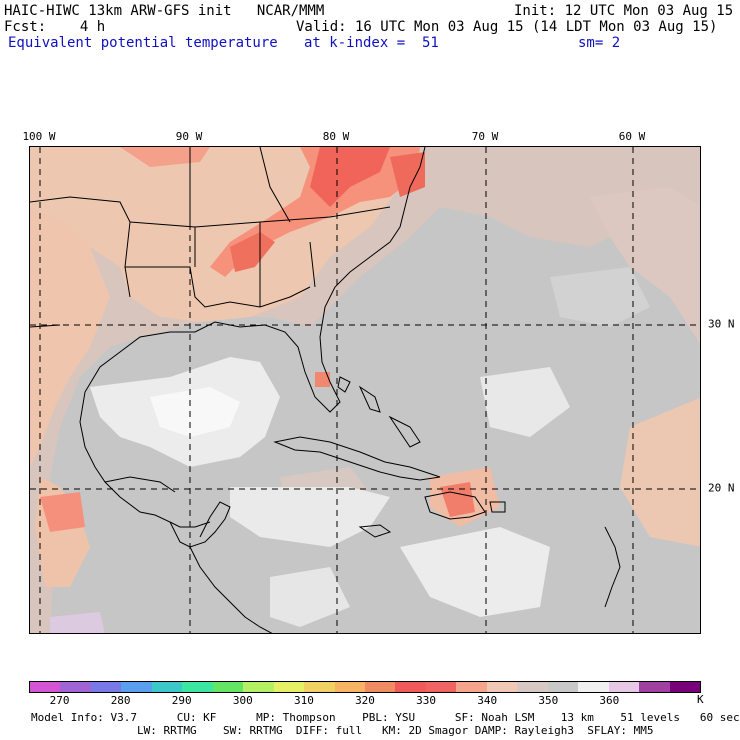 The height and width of the screenshot is (740, 740). What do you see at coordinates (39, 136) in the screenshot?
I see `lon-label-100w: 100 W` at bounding box center [39, 136].